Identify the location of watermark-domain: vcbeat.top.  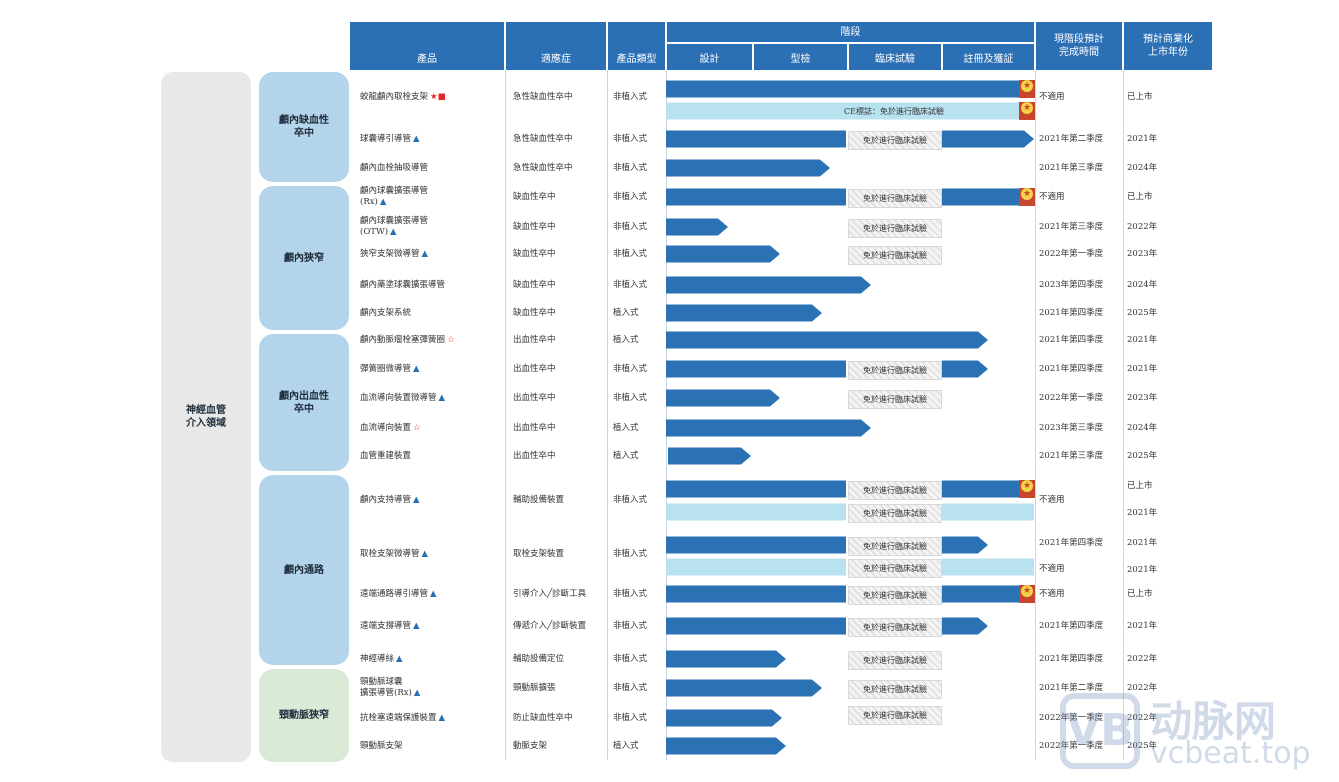
(1230, 753).